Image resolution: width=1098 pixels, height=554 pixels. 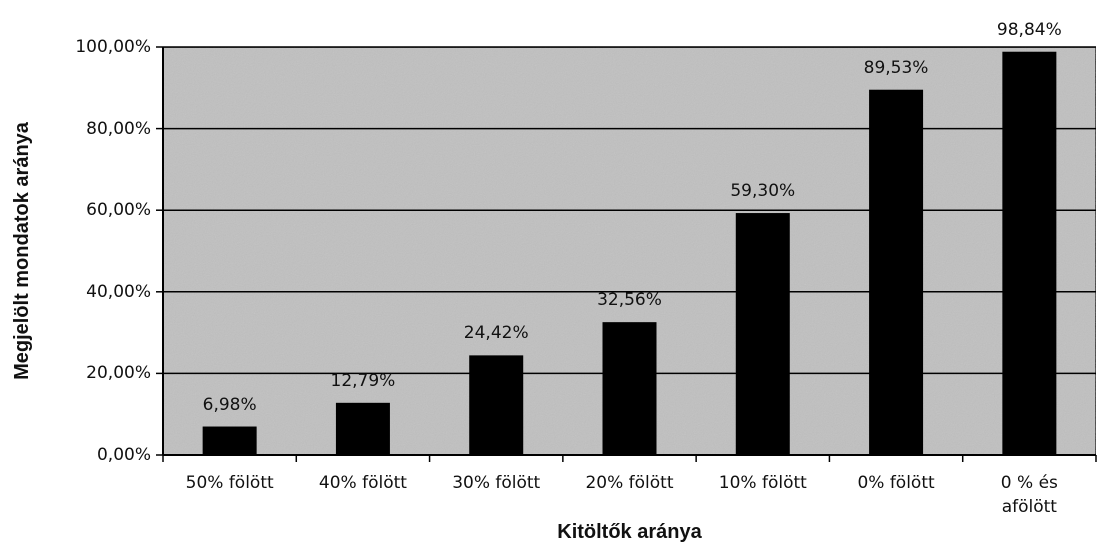 What do you see at coordinates (118, 373) in the screenshot?
I see `y-tick-label: 20,00%` at bounding box center [118, 373].